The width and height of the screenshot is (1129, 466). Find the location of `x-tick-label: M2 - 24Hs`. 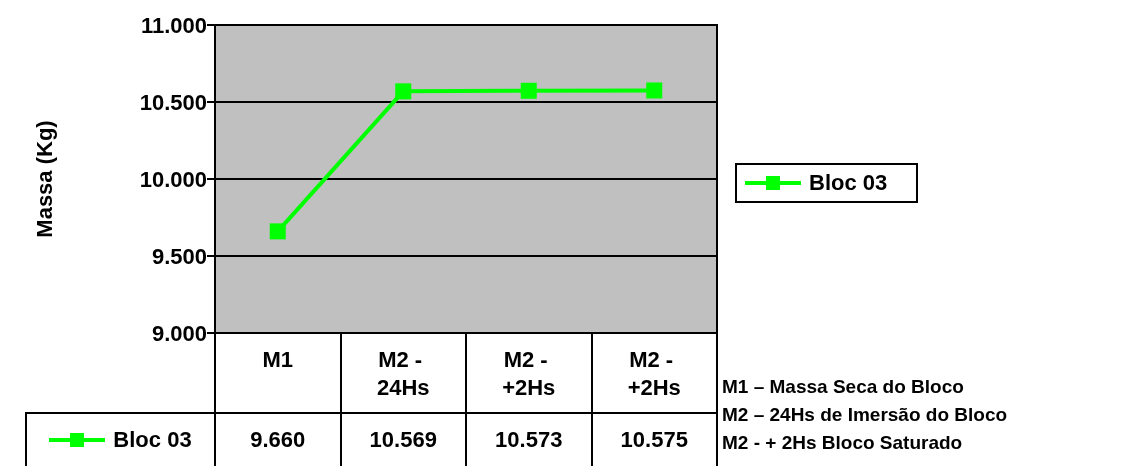

x-tick-label: M2 - 24Hs is located at coordinates (403, 373).